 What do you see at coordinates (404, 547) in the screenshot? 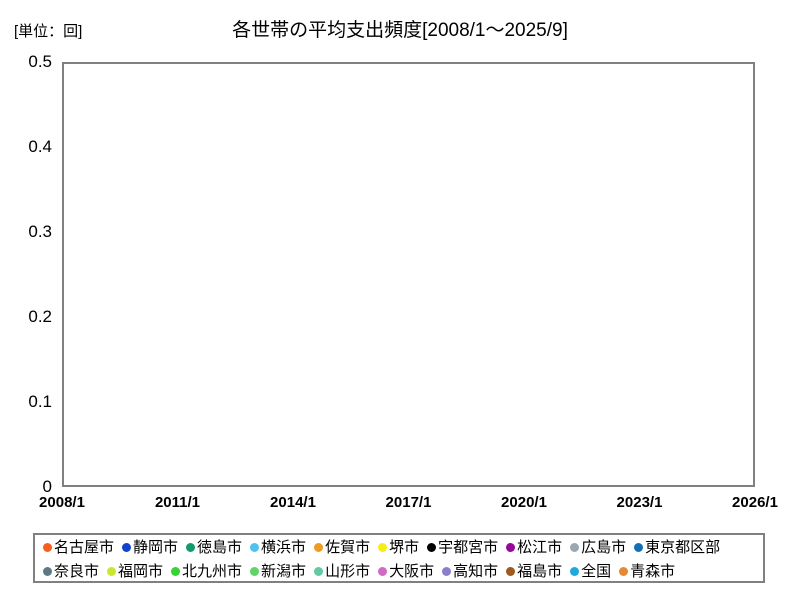
I see `legend-label: 堺市` at bounding box center [404, 547].